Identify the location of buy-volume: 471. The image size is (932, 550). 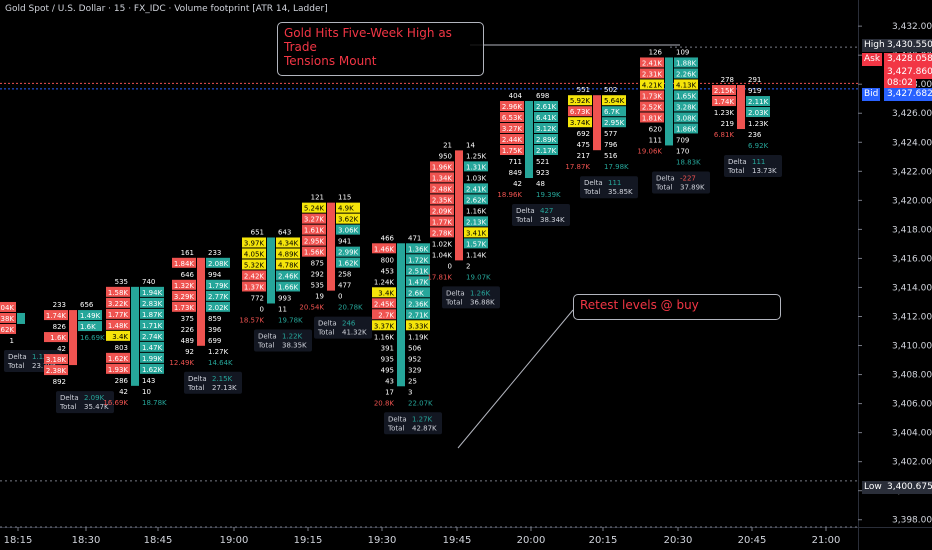
(414, 238).